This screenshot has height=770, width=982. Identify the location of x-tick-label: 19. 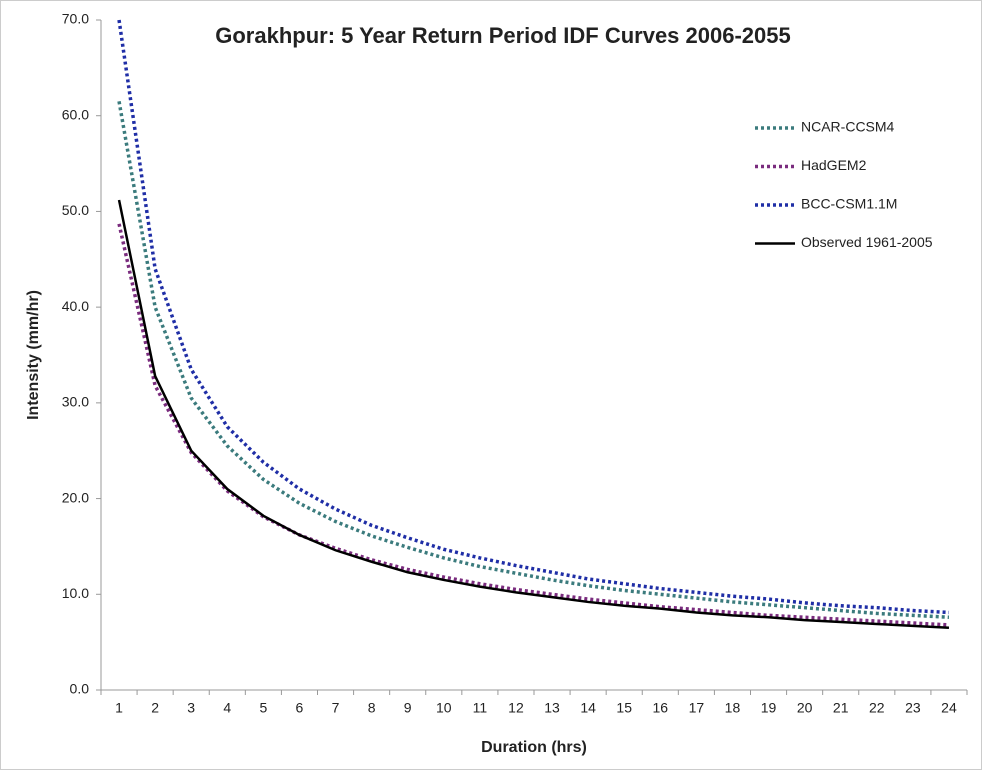
(769, 708).